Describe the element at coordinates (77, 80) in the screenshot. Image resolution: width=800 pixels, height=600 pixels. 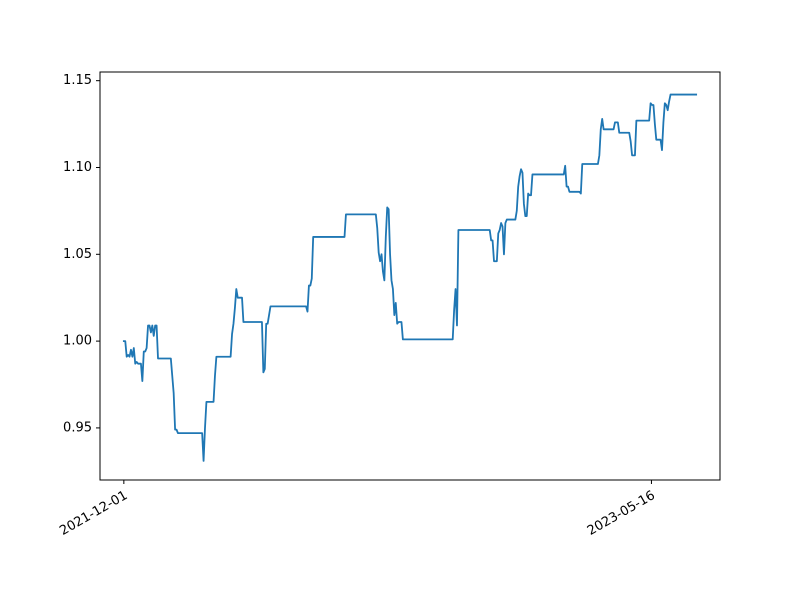
I see `y-tick-label: 1.15` at that location.